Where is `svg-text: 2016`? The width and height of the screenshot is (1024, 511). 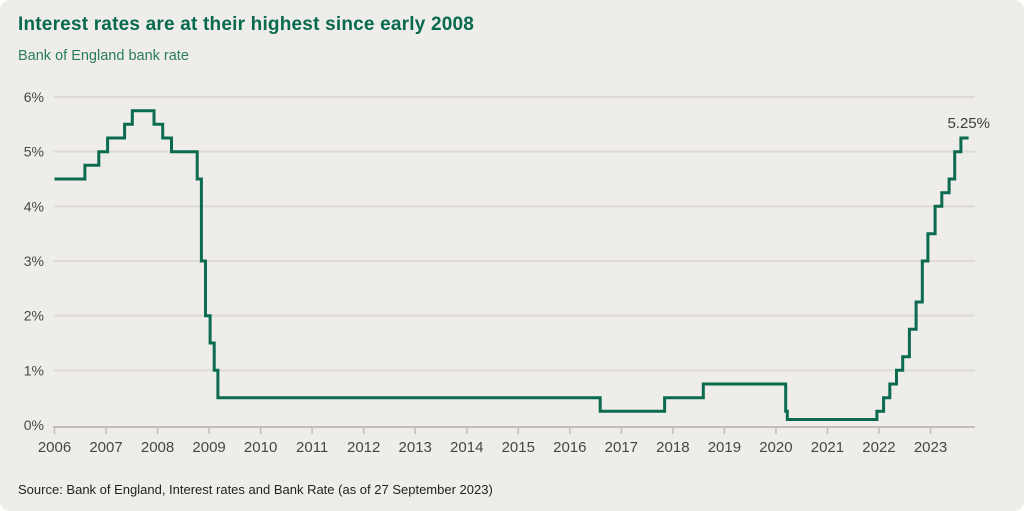
svg-text: 2016 is located at coordinates (569, 447).